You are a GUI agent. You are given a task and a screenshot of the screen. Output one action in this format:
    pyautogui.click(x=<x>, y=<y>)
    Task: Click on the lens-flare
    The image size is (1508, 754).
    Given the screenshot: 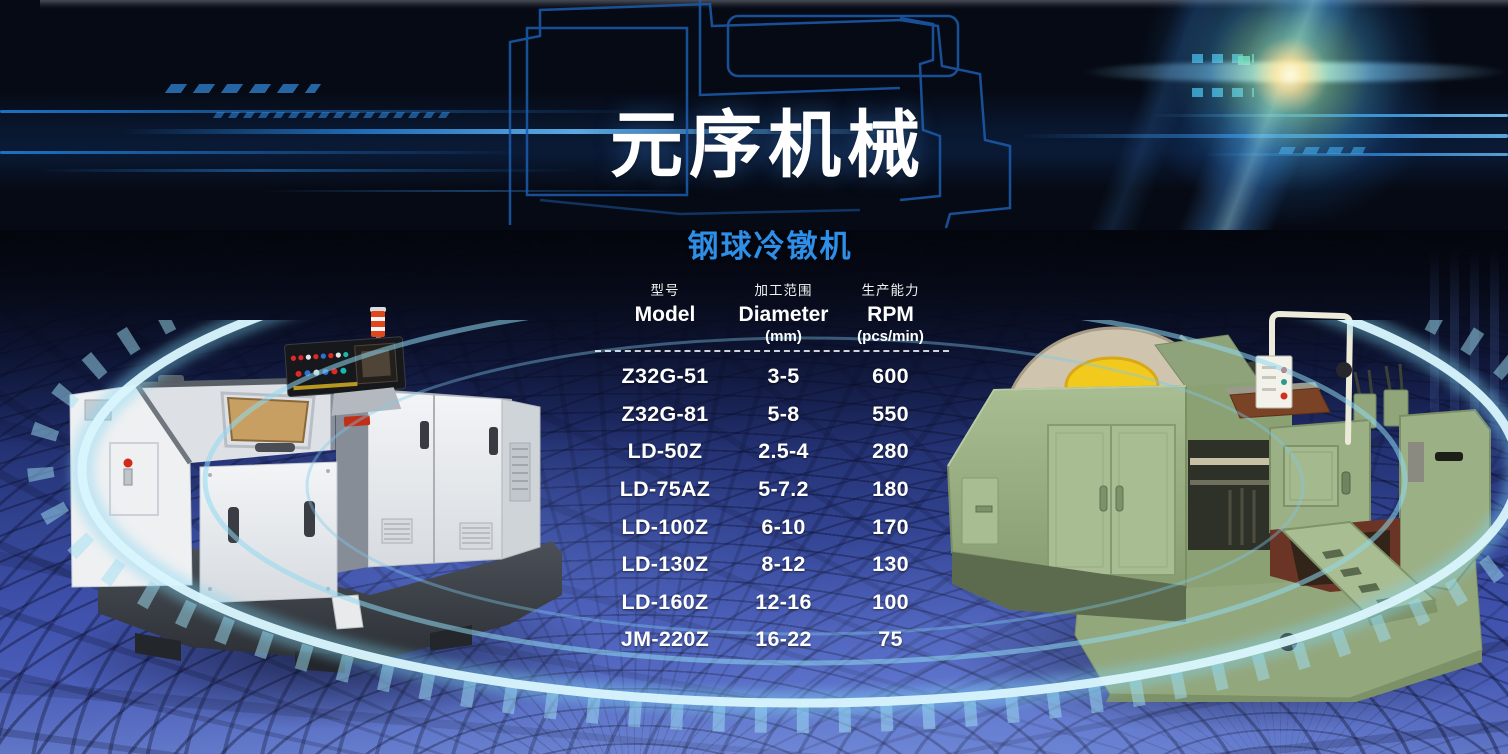 What is the action you would take?
    pyautogui.click(x=1290, y=112)
    